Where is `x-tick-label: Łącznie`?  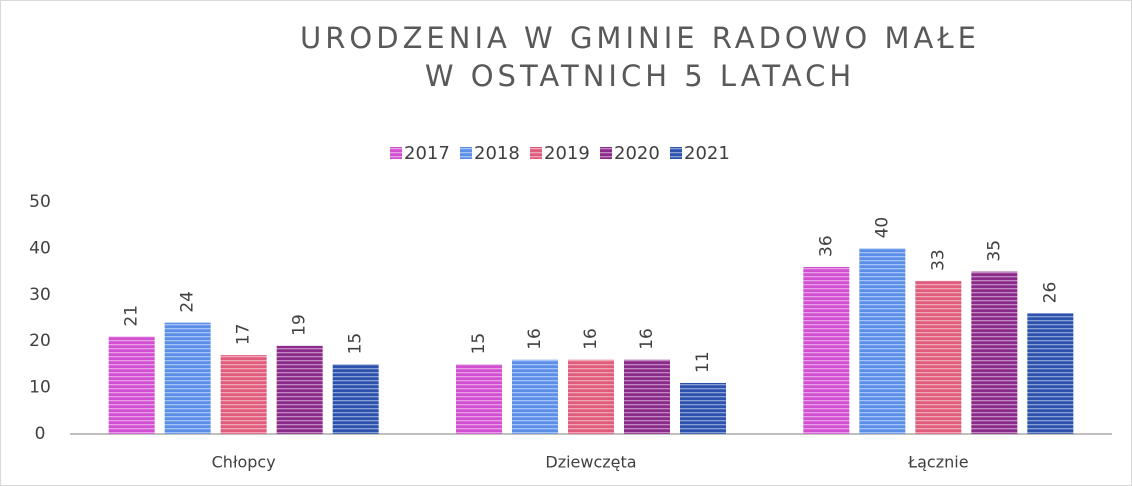 x-tick-label: Łącznie is located at coordinates (937, 462).